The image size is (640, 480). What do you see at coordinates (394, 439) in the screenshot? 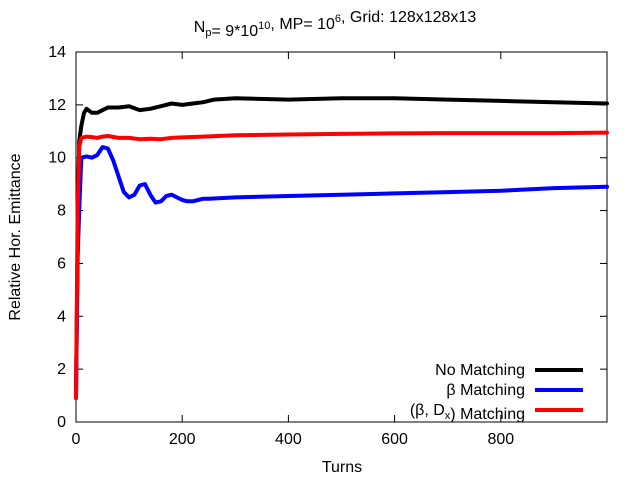
I see `x-tick-label: 600` at bounding box center [394, 439].